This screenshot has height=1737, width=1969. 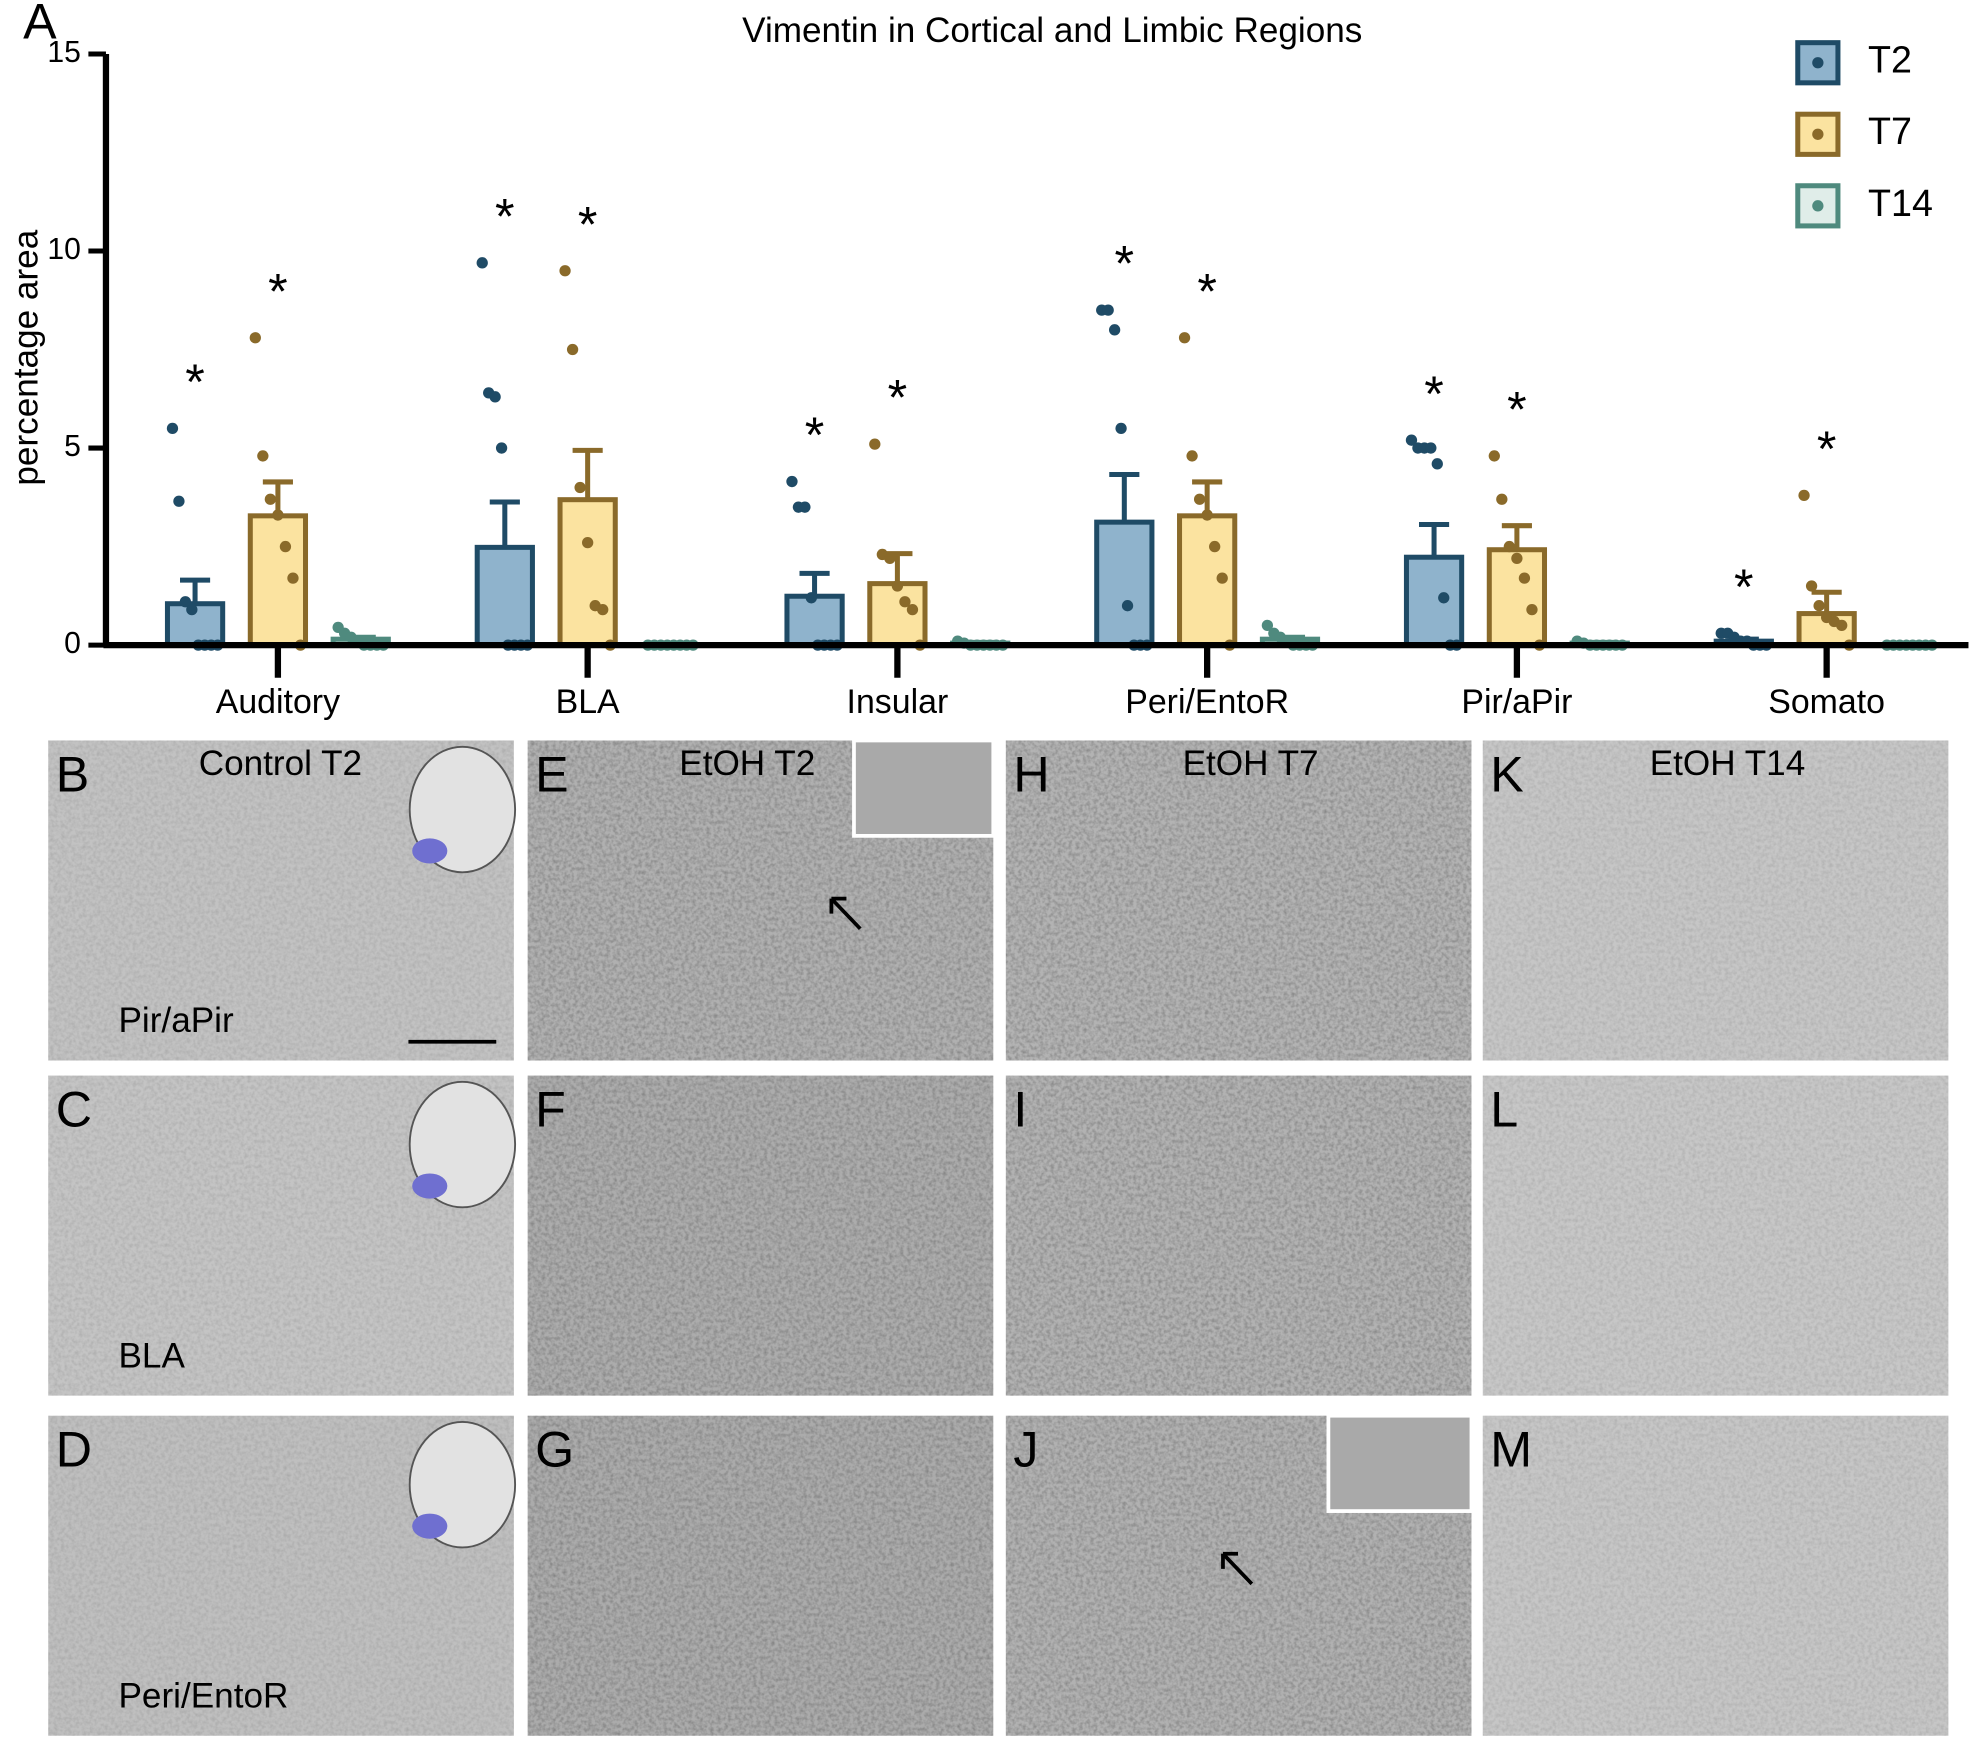 I want to click on panel-letter: B, so click(x=72, y=774).